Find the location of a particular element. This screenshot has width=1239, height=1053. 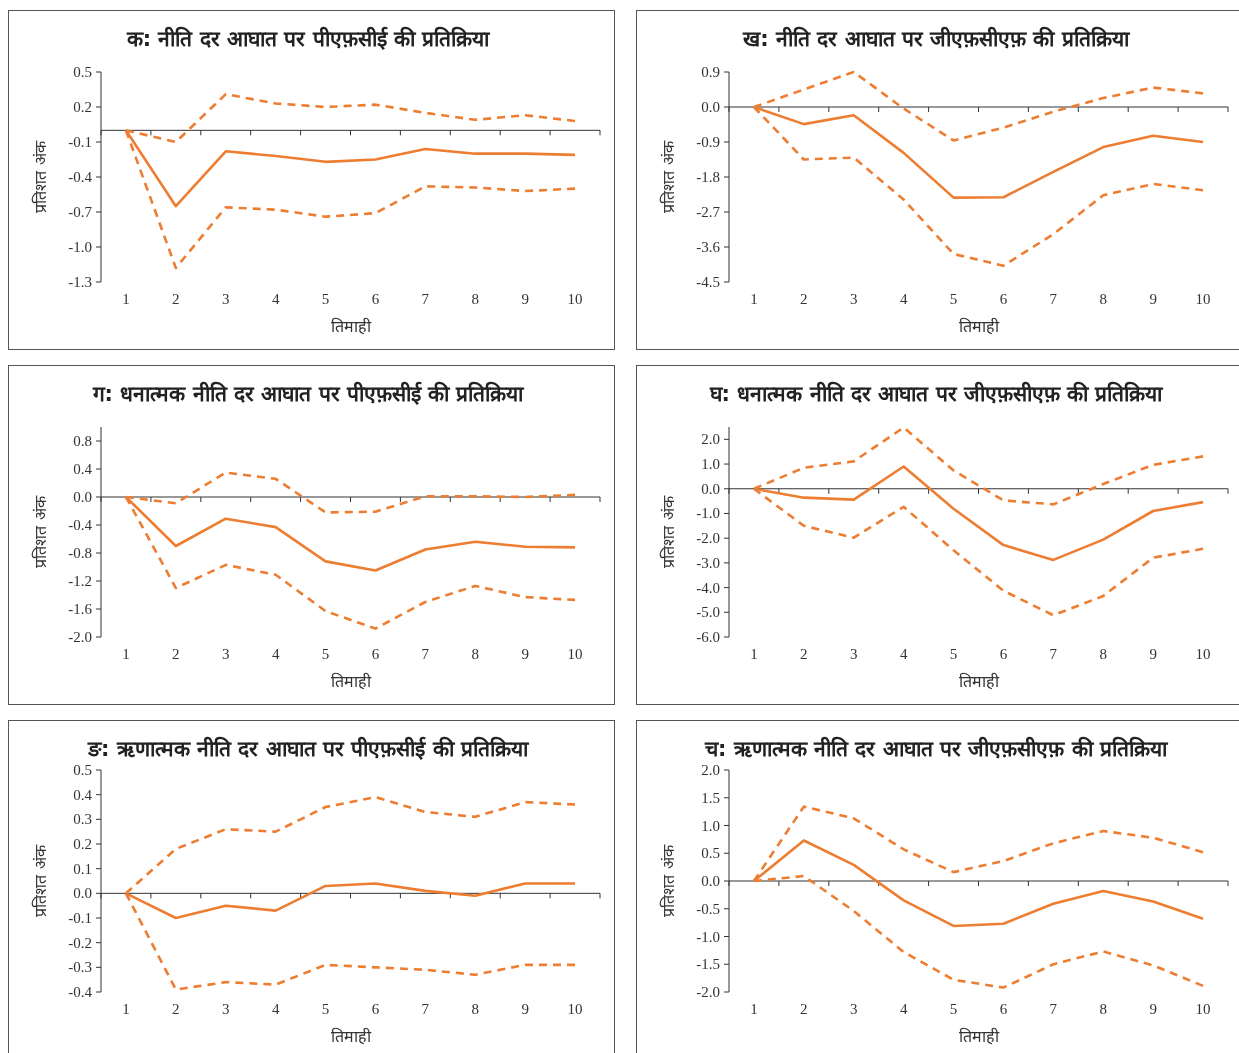

y-tick-label: -0.9 is located at coordinates (708, 142).